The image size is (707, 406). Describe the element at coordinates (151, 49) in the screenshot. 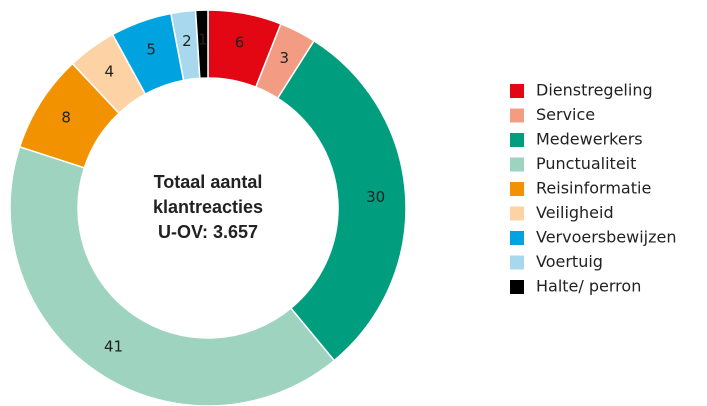

I see `data-label: 5` at that location.